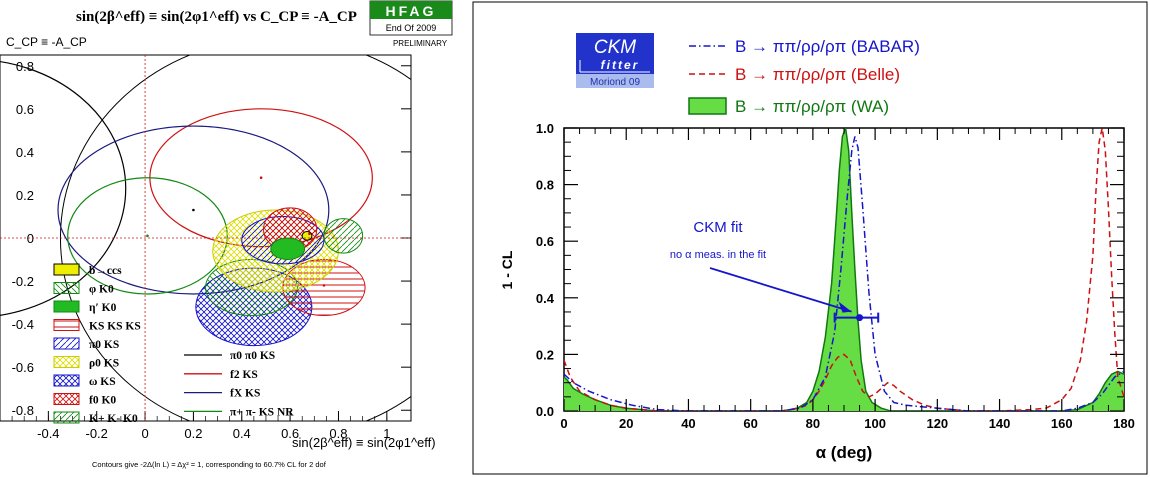 This screenshot has height=477, width=1150. I want to click on legend-label: φ K0, so click(101, 290).